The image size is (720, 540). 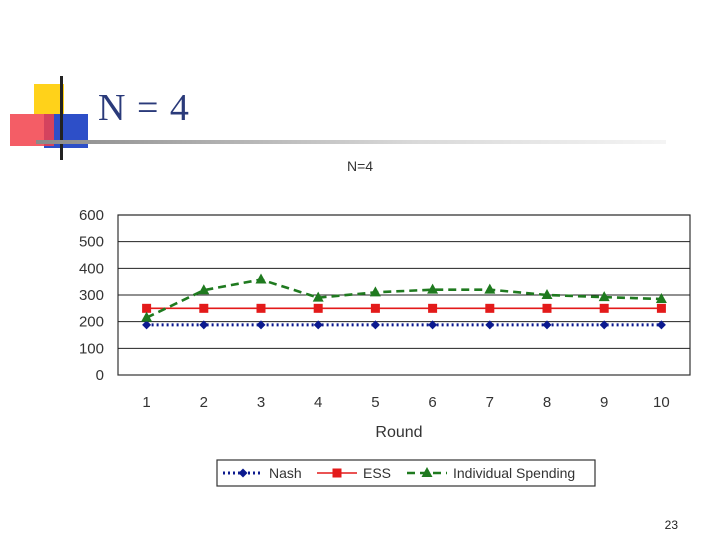 I want to click on x-tick-label: 7, so click(x=490, y=402).